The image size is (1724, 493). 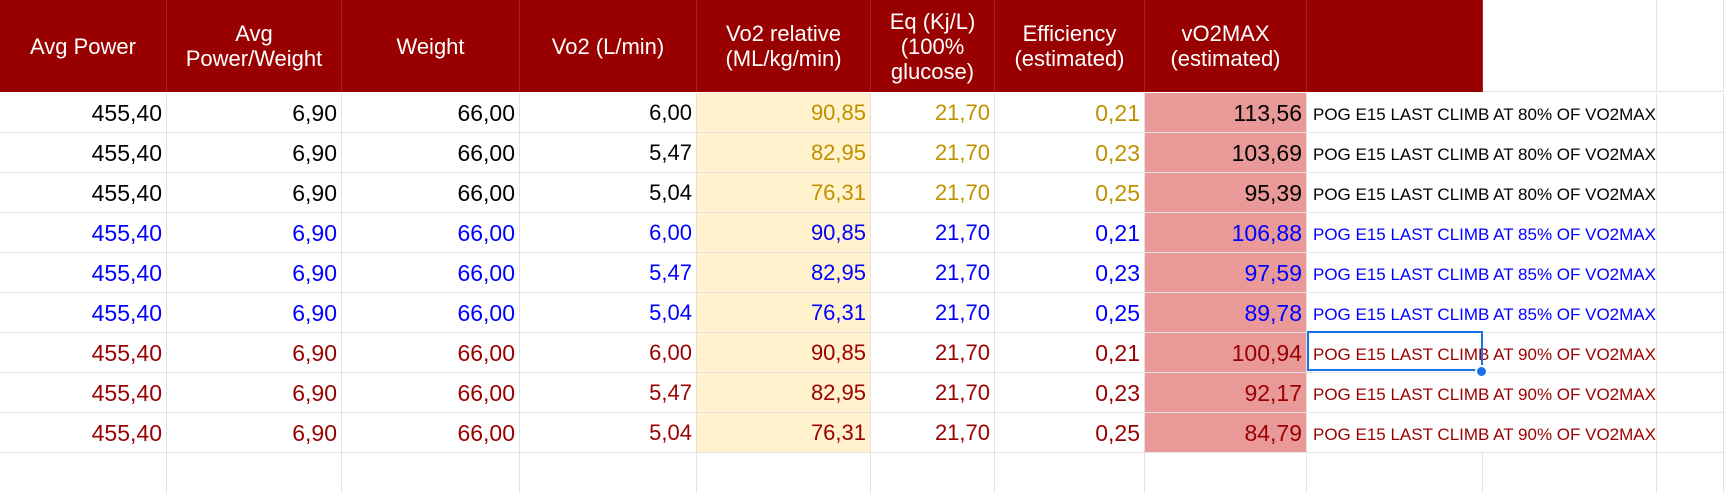 I want to click on fill-handle, so click(x=1481, y=371).